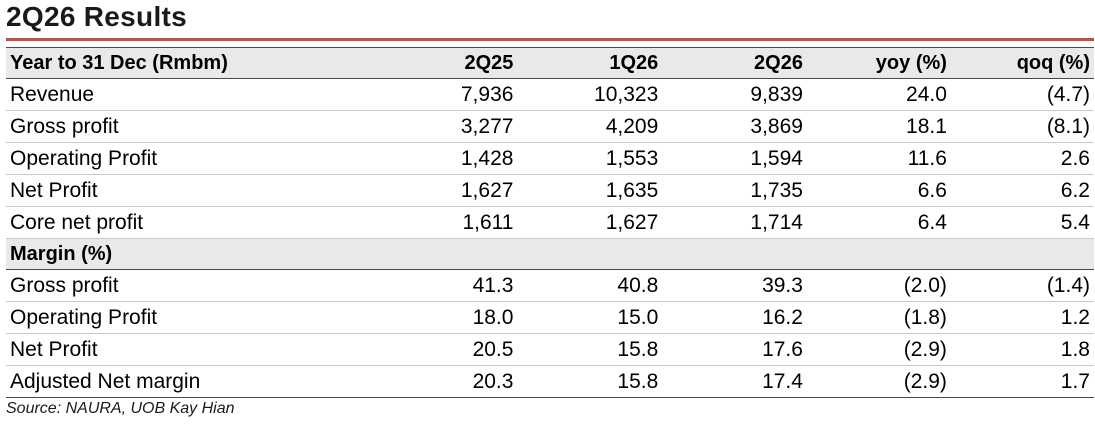 This screenshot has width=1095, height=426. I want to click on row-value: 1,428, so click(440, 158).